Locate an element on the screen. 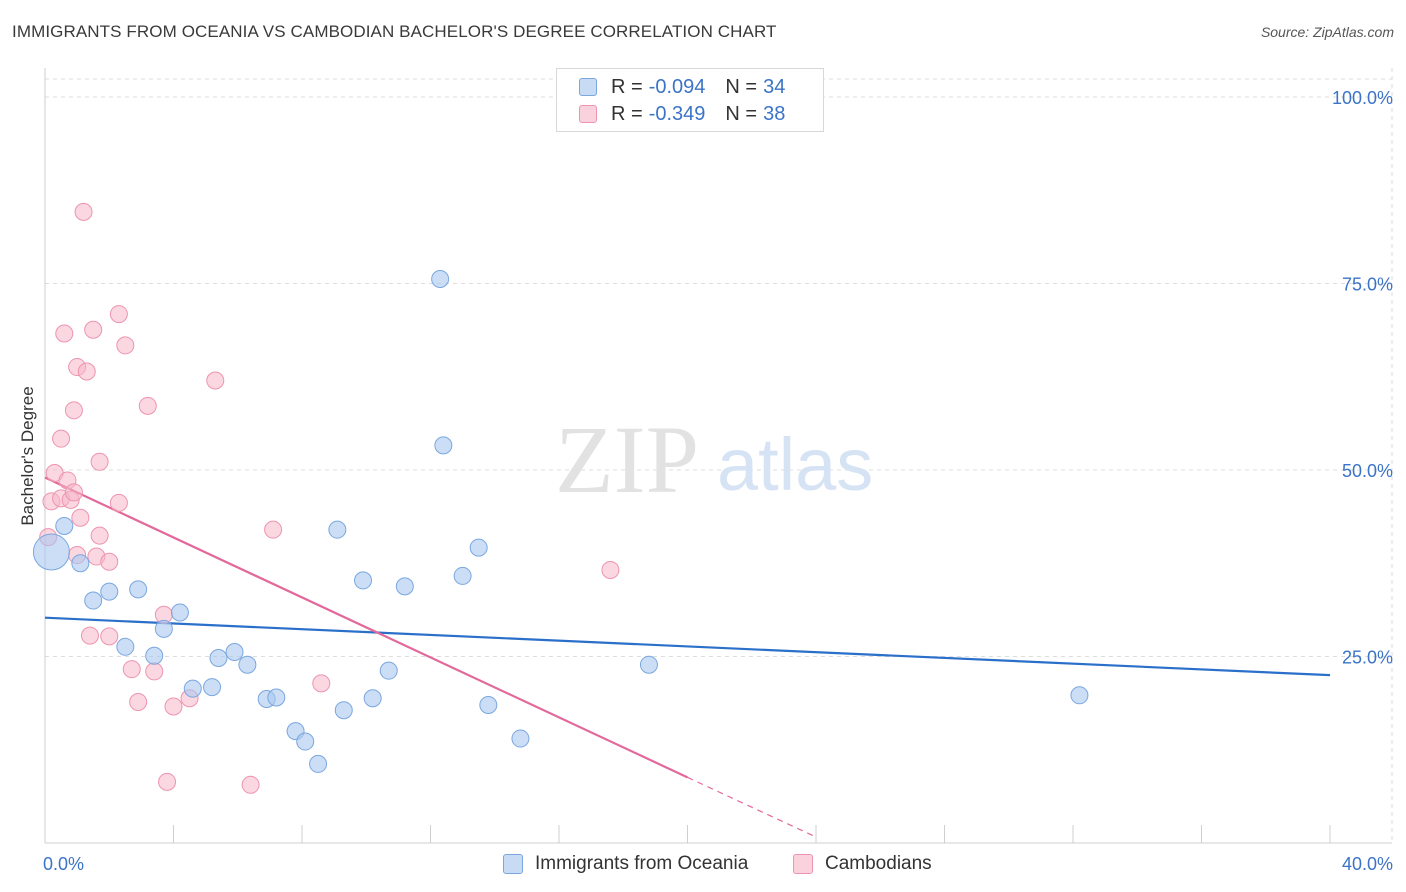 The height and width of the screenshot is (892, 1406). x-tick-label: 0.0% is located at coordinates (63, 864).